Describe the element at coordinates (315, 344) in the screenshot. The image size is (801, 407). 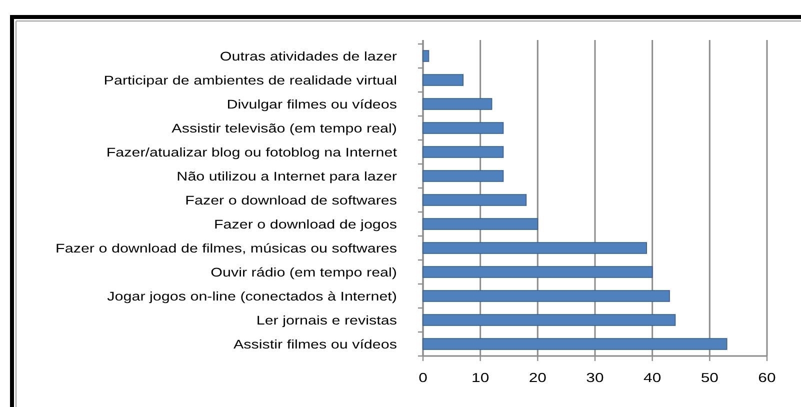
I see `y-tick-label: Assistir filmes ou vídeos` at that location.